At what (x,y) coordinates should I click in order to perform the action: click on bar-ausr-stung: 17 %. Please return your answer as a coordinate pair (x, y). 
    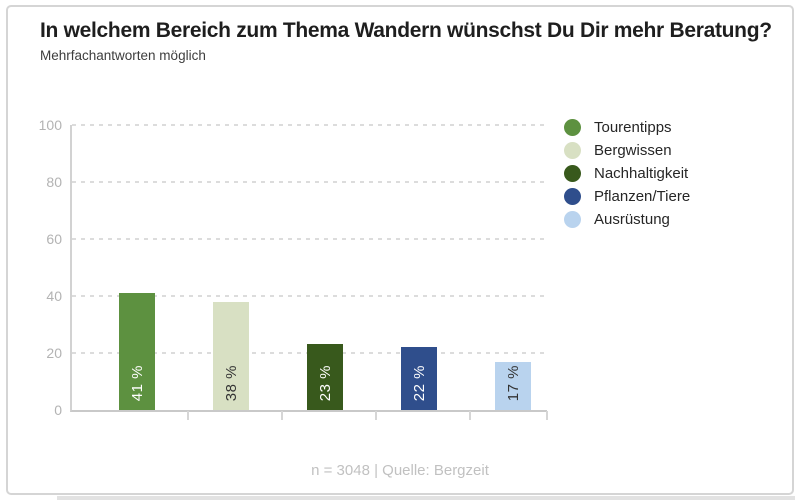
    Looking at the image, I should click on (513, 385).